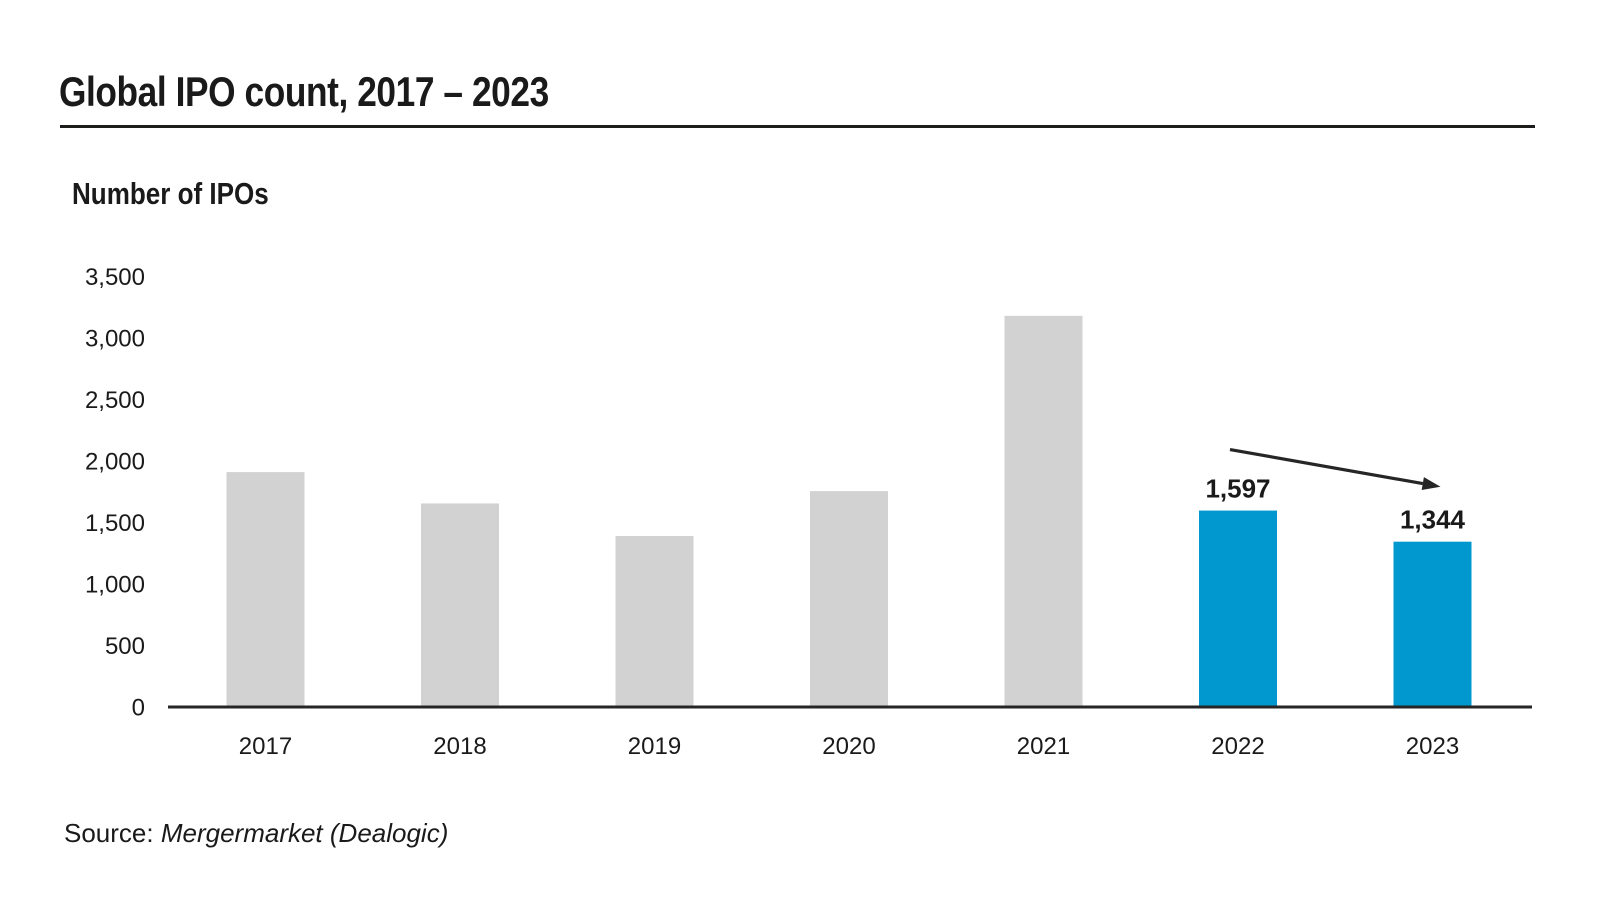  What do you see at coordinates (170, 193) in the screenshot?
I see `y-axis-unit-label: Number of IPOs` at bounding box center [170, 193].